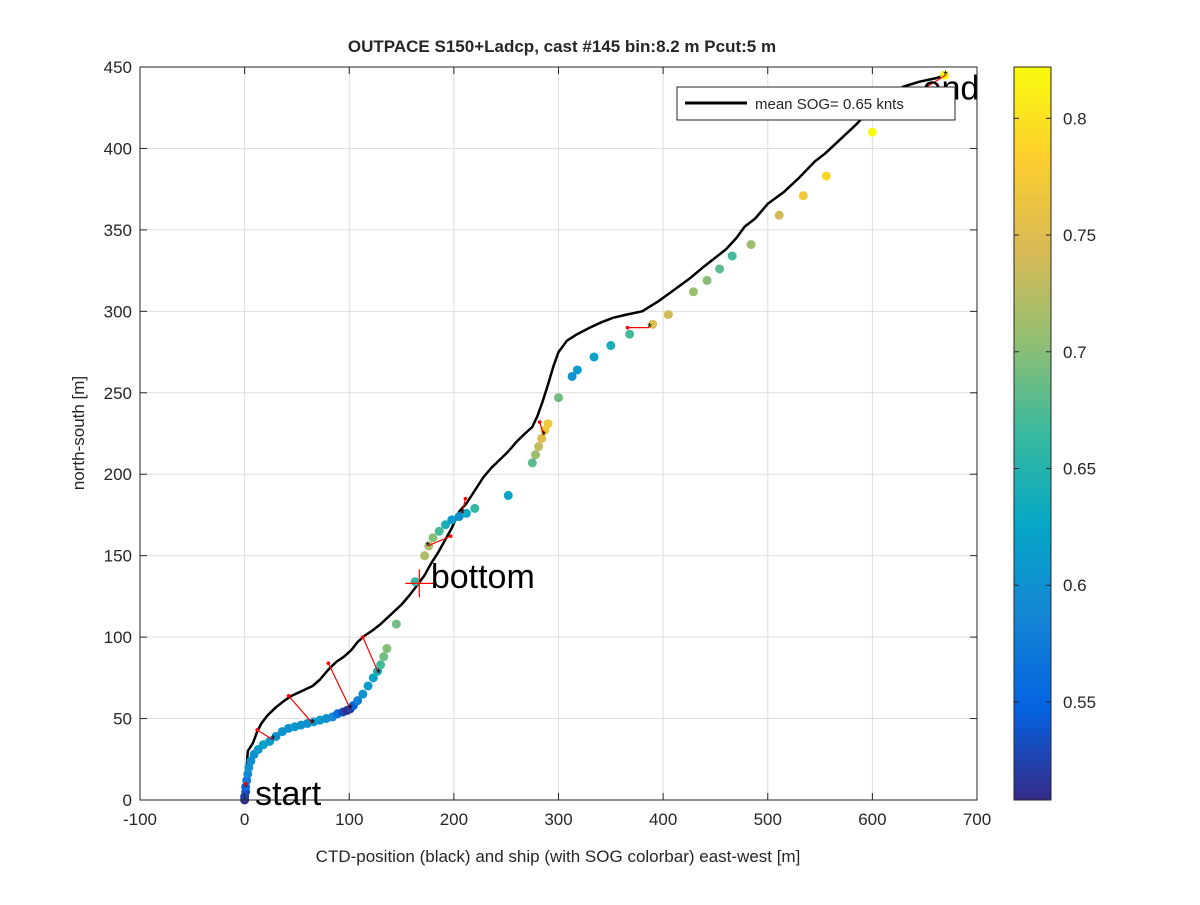  Describe the element at coordinates (1055, 410) in the screenshot. I see `colorbar-axis: 0.55 0.6 0.65 0.7 0.75 0.8` at that location.